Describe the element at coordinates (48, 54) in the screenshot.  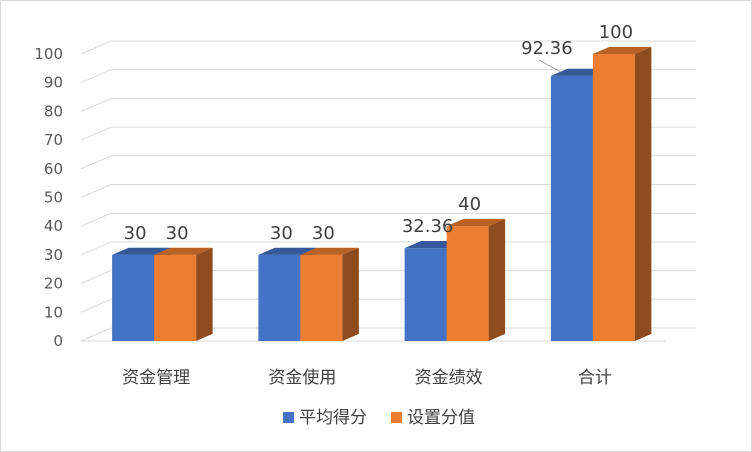
I see `y-tick-label: 100` at that location.